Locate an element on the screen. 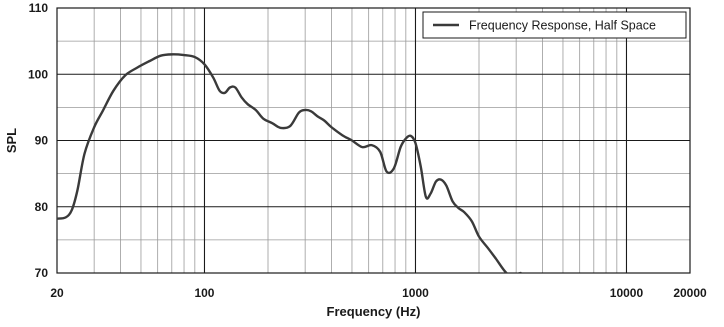 This screenshot has width=724, height=327. x-tick-label: 1000 is located at coordinates (415, 293).